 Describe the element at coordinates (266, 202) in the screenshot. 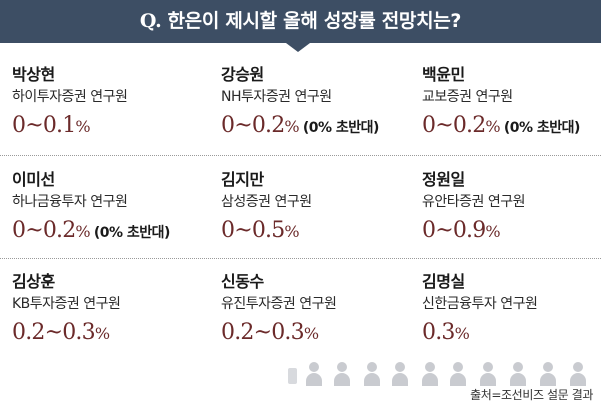

I see `analyst-org: 삼성증권 연구원` at that location.